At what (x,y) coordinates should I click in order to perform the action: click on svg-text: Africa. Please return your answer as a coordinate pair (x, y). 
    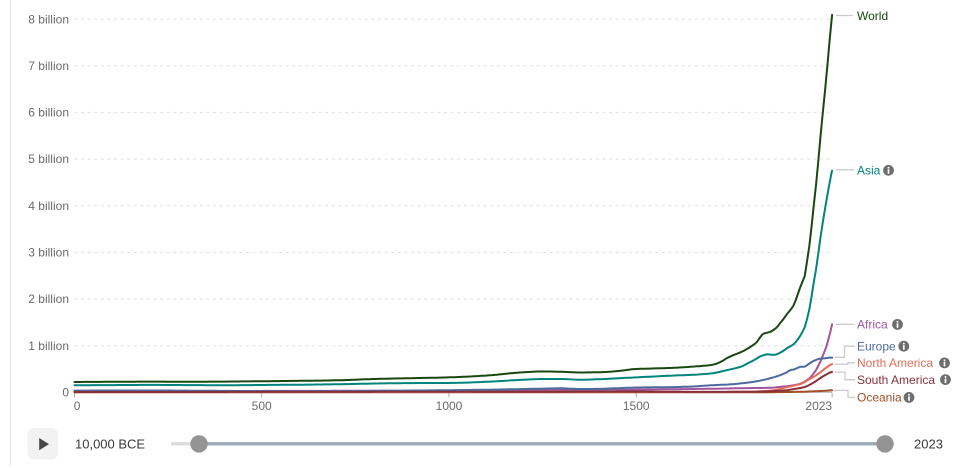
    Looking at the image, I should click on (872, 325).